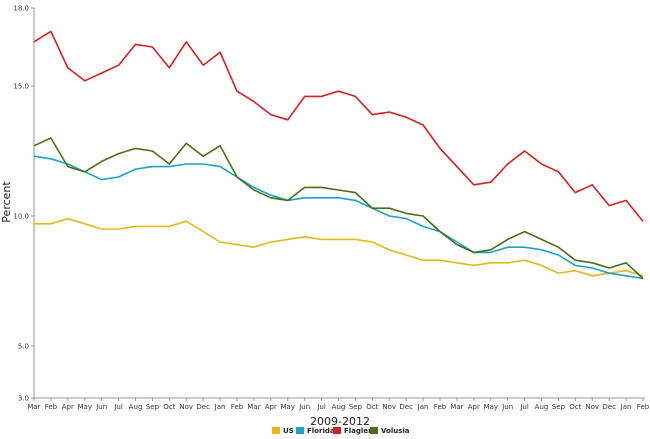  Describe the element at coordinates (6, 202) in the screenshot. I see `y-axis-title: Percent` at that location.